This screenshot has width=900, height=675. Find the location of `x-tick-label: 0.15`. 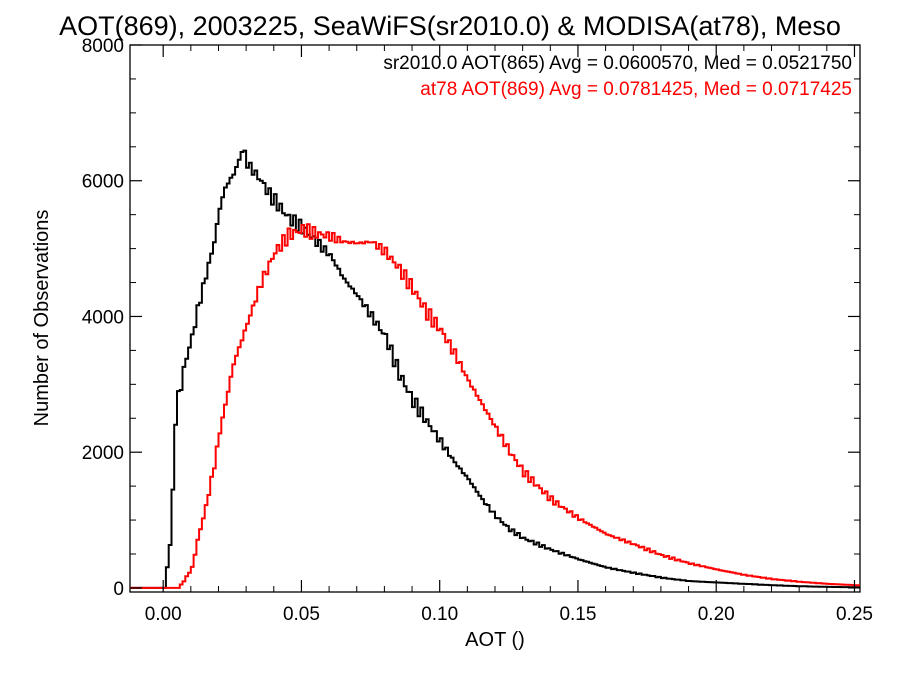

x-tick-label: 0.15 is located at coordinates (577, 614).